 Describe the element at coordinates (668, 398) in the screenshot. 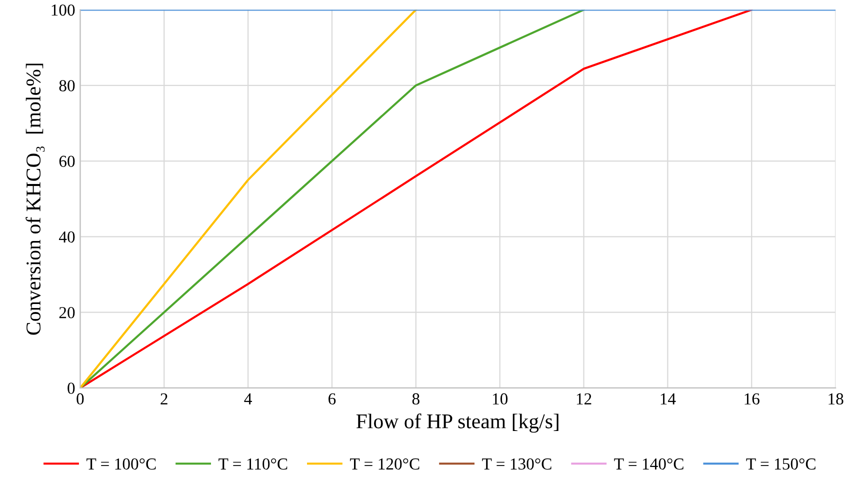

I see `x-tick-label: 14` at that location.